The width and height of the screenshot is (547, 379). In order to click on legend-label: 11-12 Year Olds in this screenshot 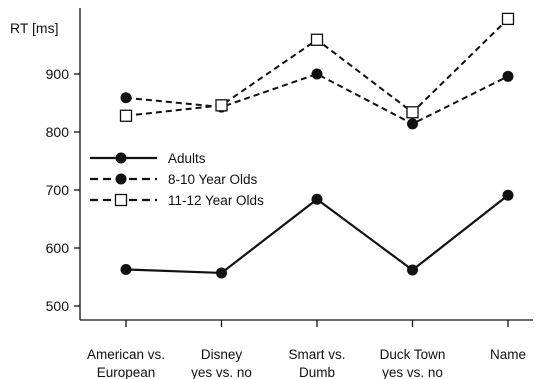, I will do `click(216, 200)`.